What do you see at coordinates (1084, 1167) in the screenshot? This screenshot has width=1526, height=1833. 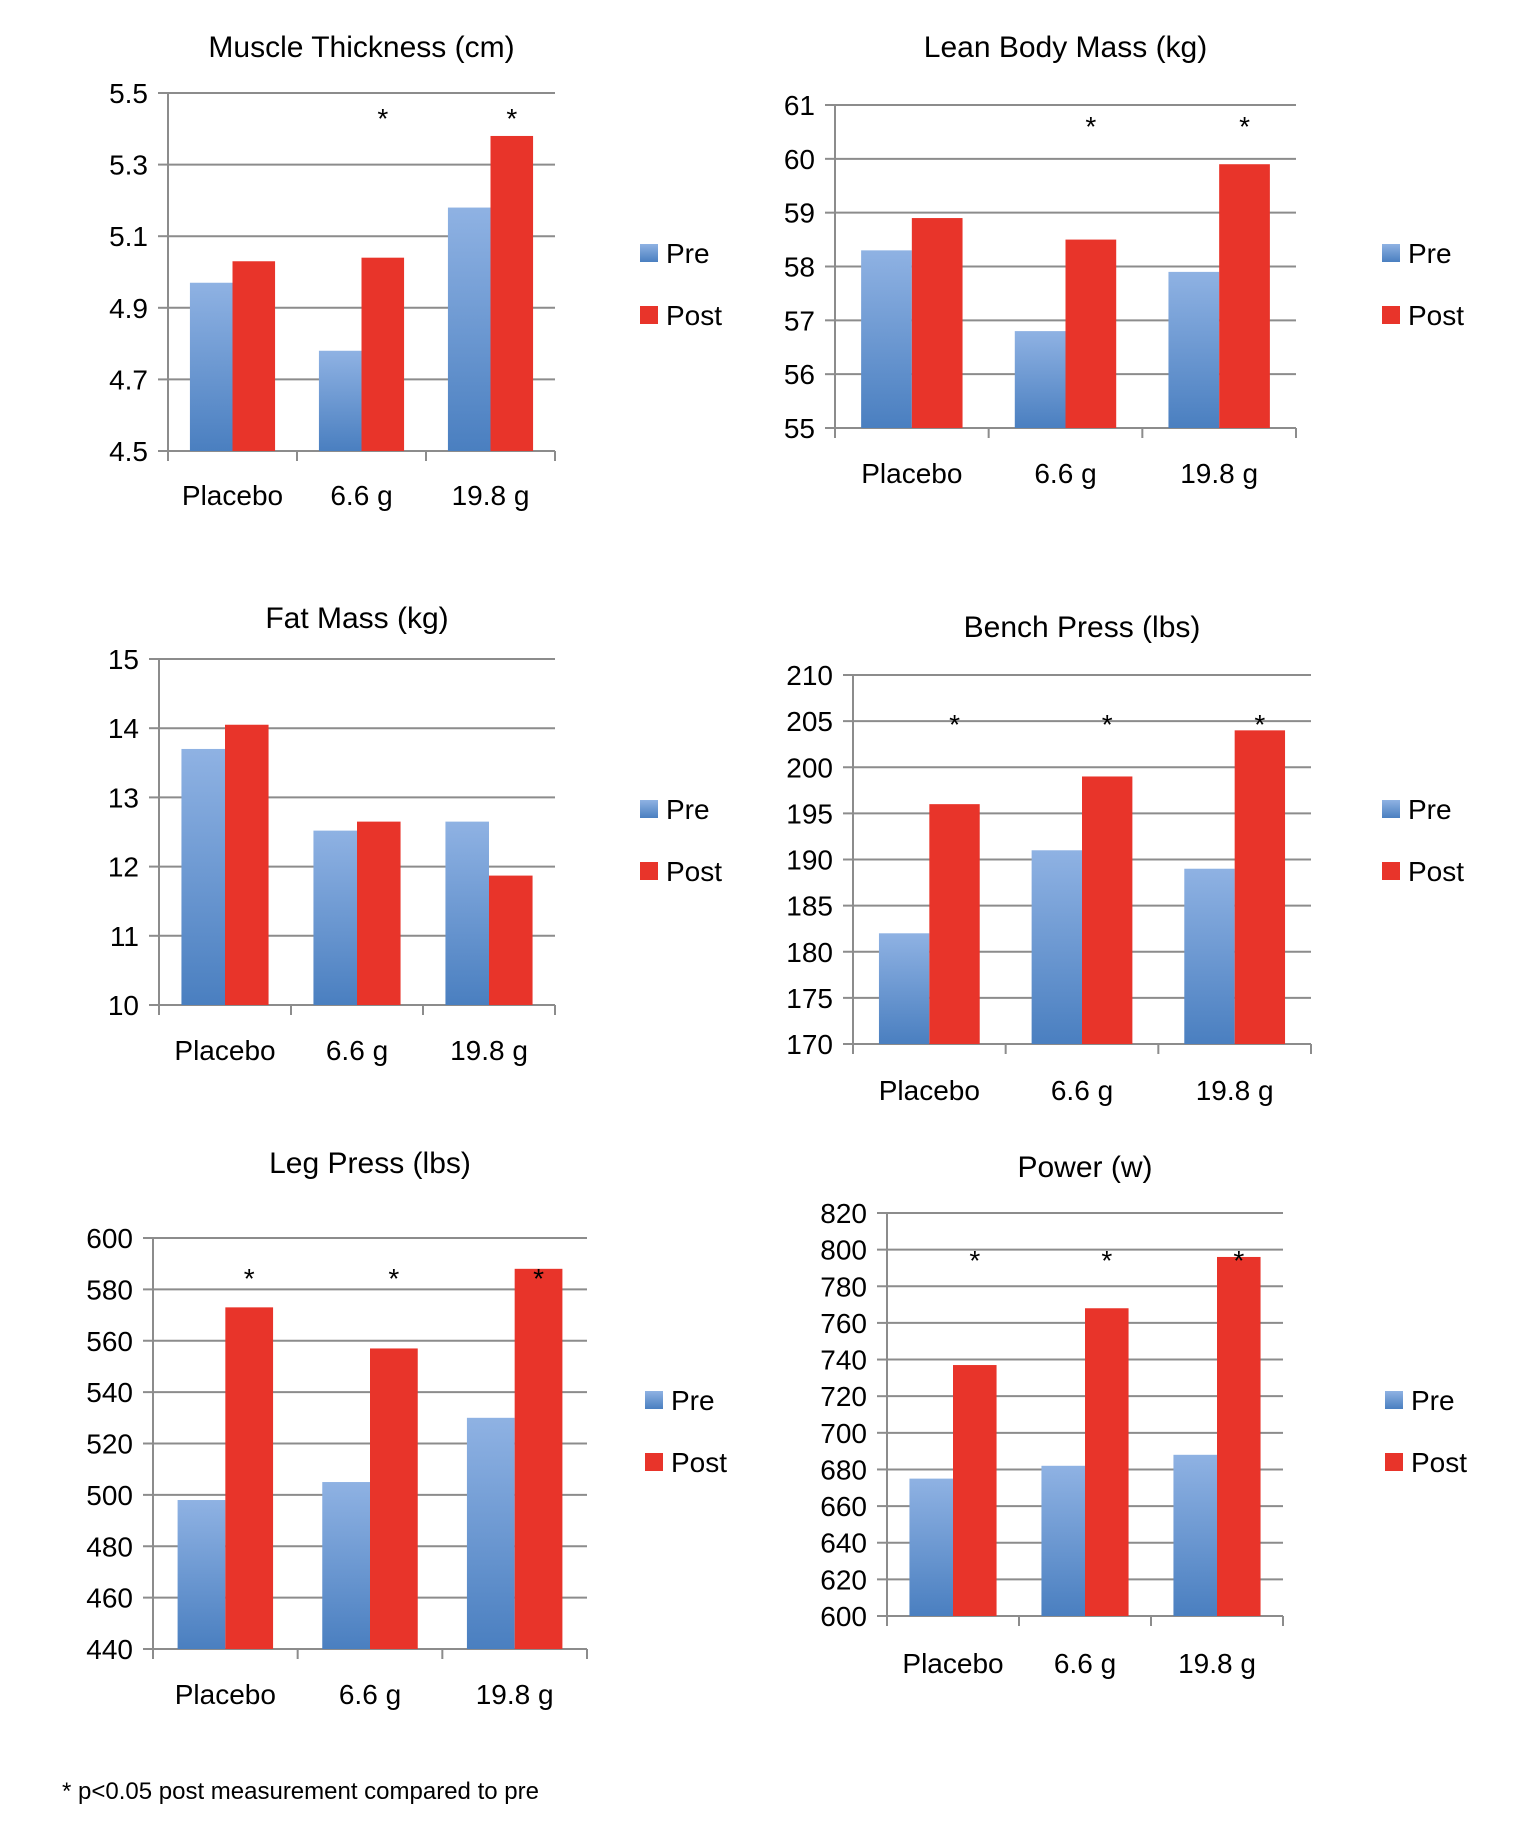 I see `chart-title: Power (w)` at bounding box center [1084, 1167].